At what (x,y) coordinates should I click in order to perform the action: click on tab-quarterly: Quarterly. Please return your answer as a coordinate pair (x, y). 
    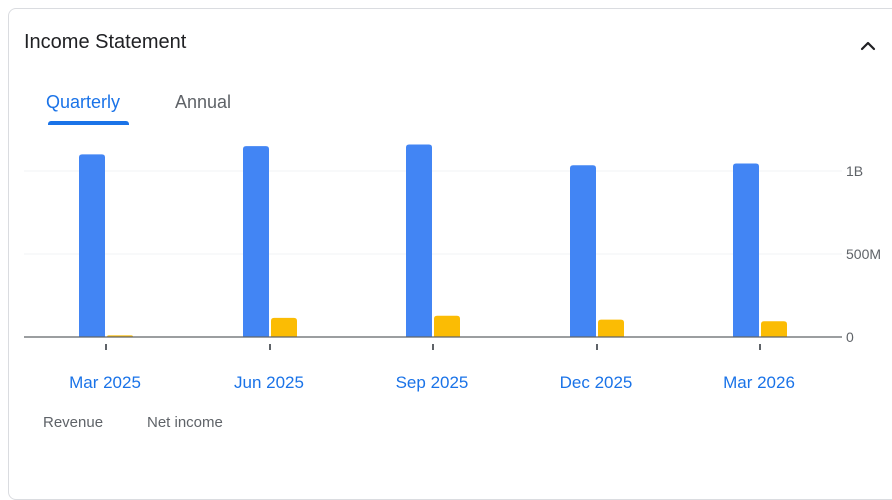
    Looking at the image, I should click on (83, 102).